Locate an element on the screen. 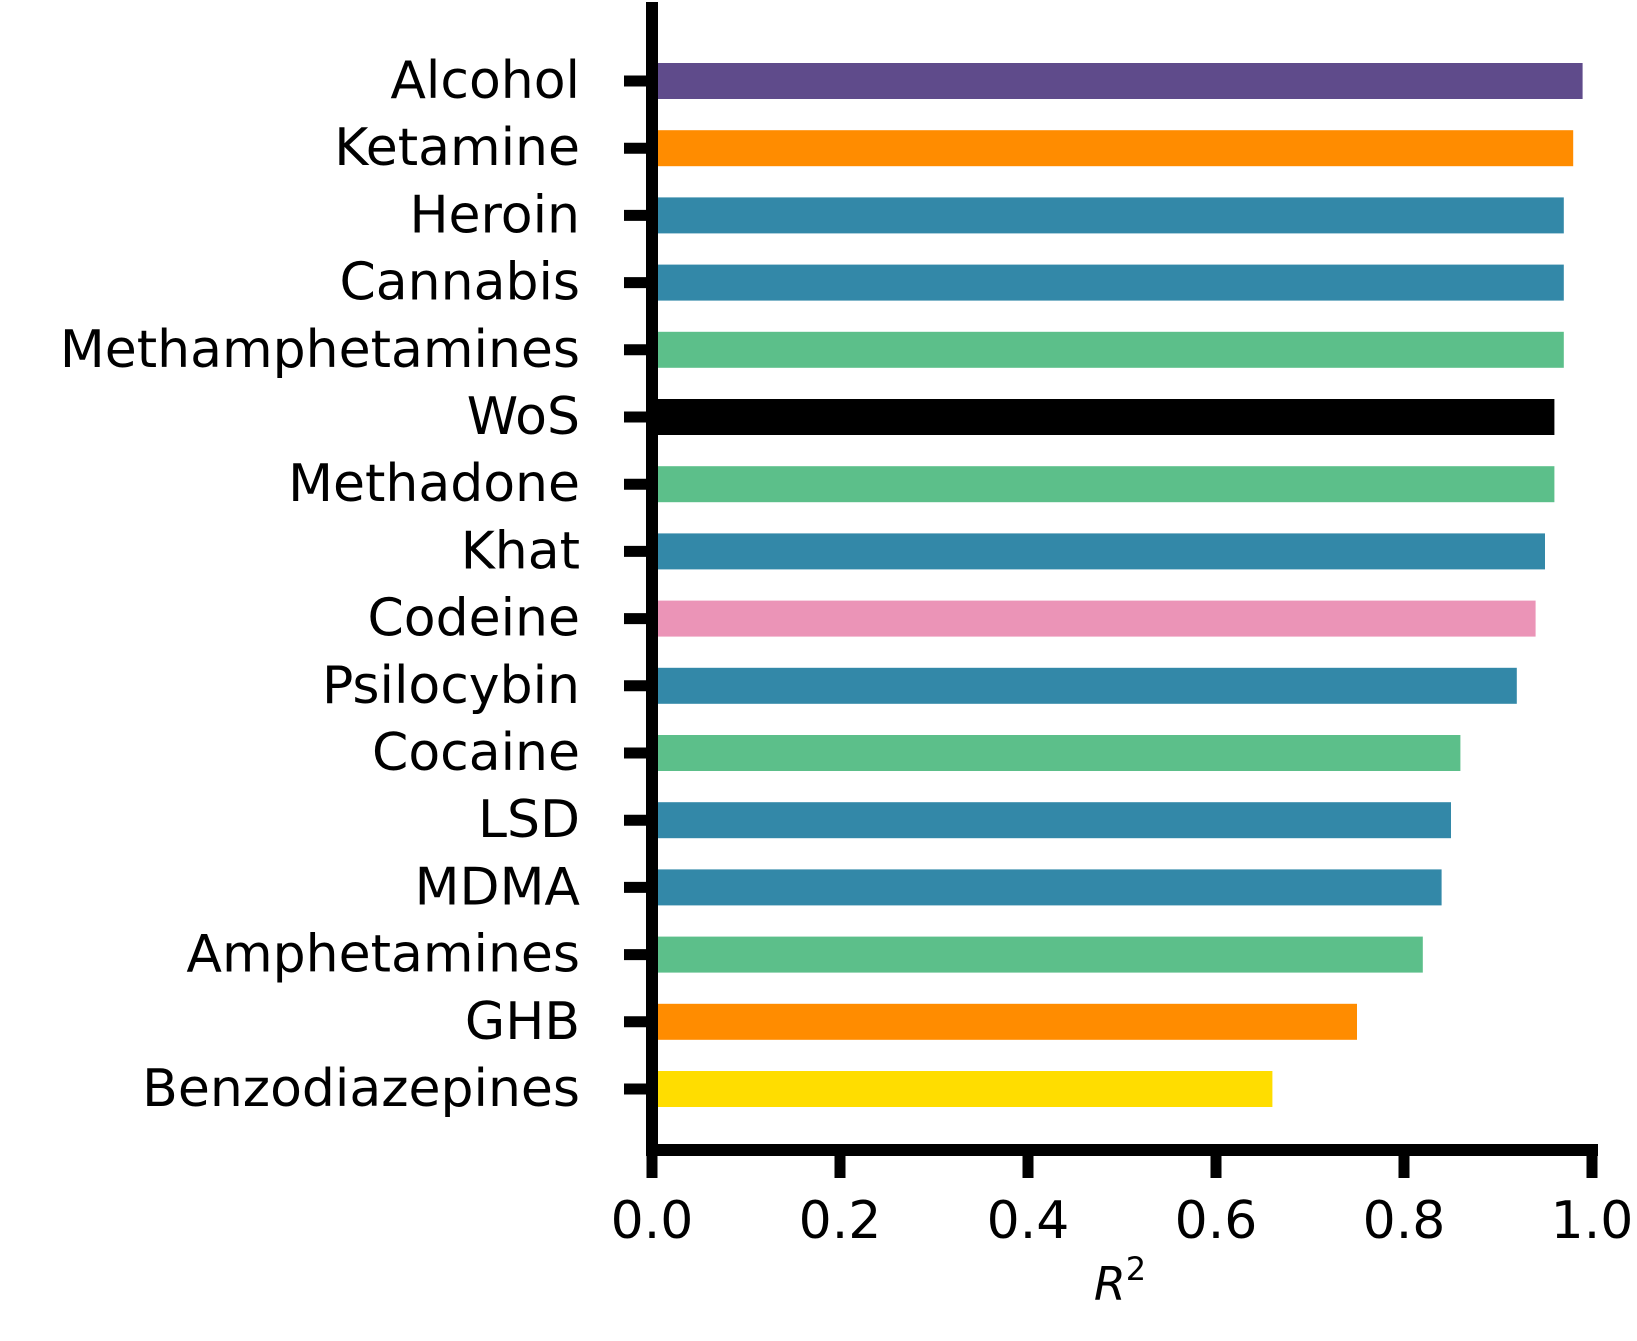 The image size is (1637, 1341). bar-mdma is located at coordinates (1047, 887).